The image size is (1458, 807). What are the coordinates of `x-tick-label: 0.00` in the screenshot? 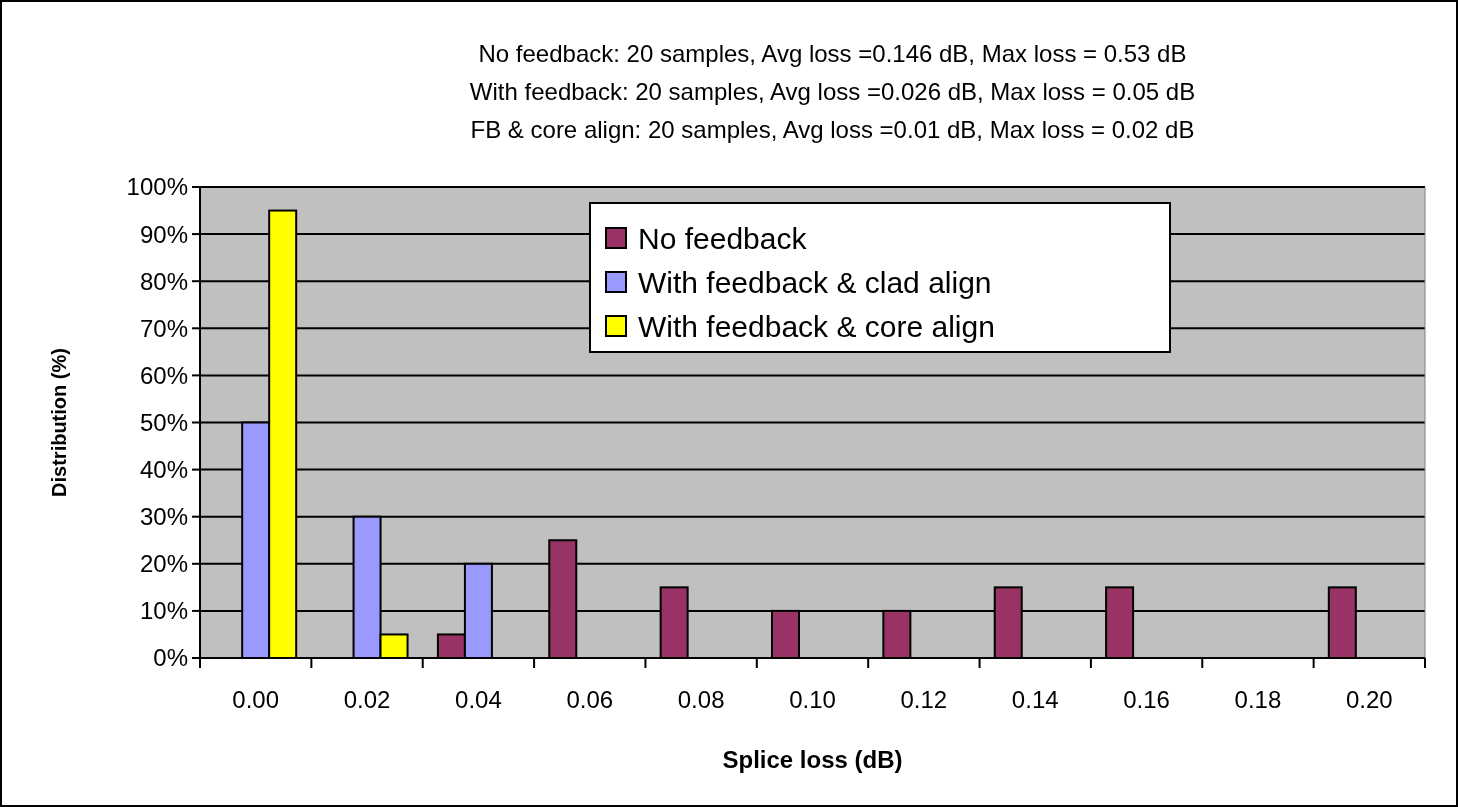 It's located at (256, 699).